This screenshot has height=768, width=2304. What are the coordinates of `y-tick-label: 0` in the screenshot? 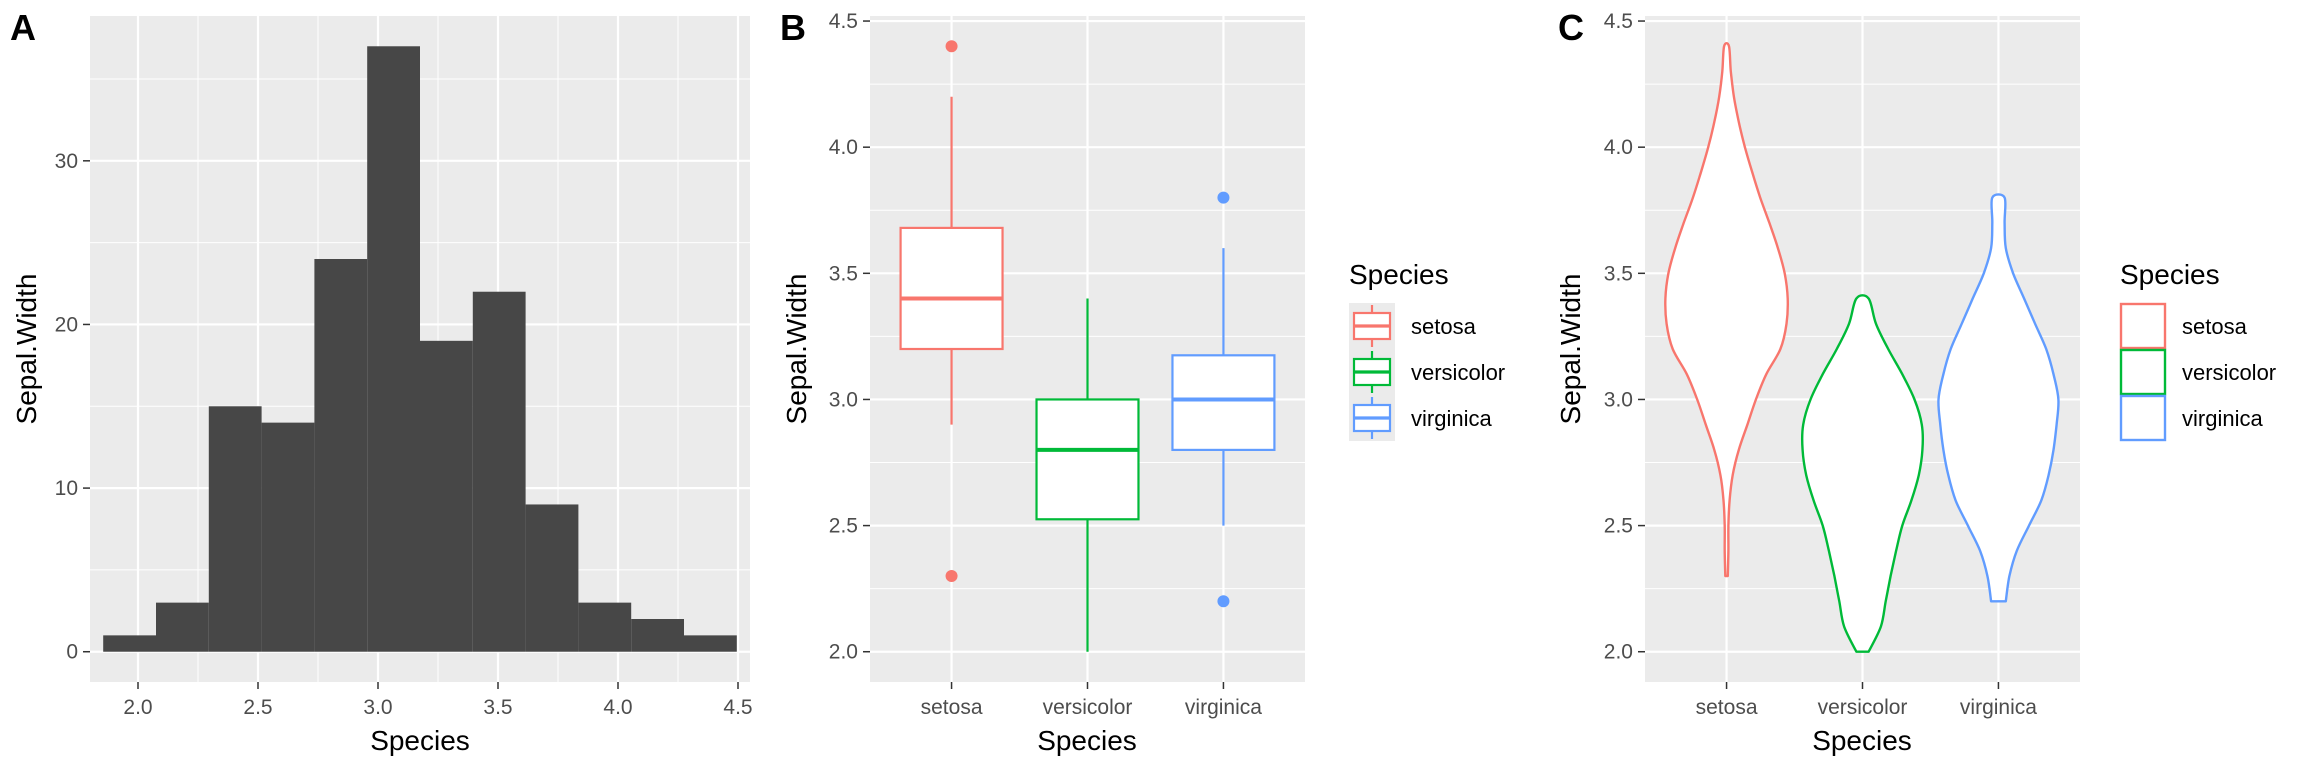 It's located at (72, 652).